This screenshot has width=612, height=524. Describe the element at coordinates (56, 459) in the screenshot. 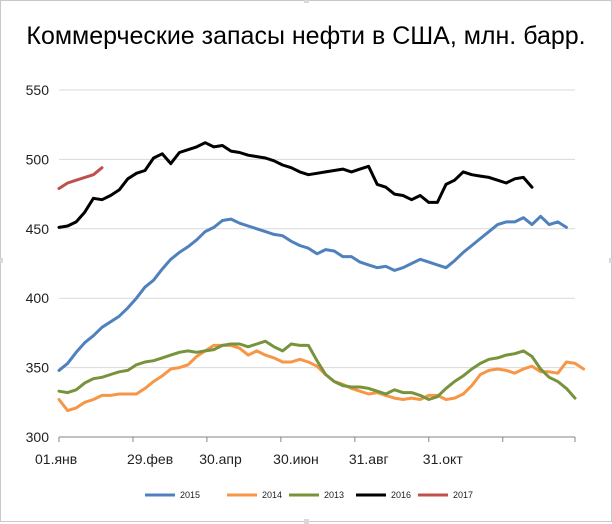

I see `x-tick-label-0: 01.янв` at that location.